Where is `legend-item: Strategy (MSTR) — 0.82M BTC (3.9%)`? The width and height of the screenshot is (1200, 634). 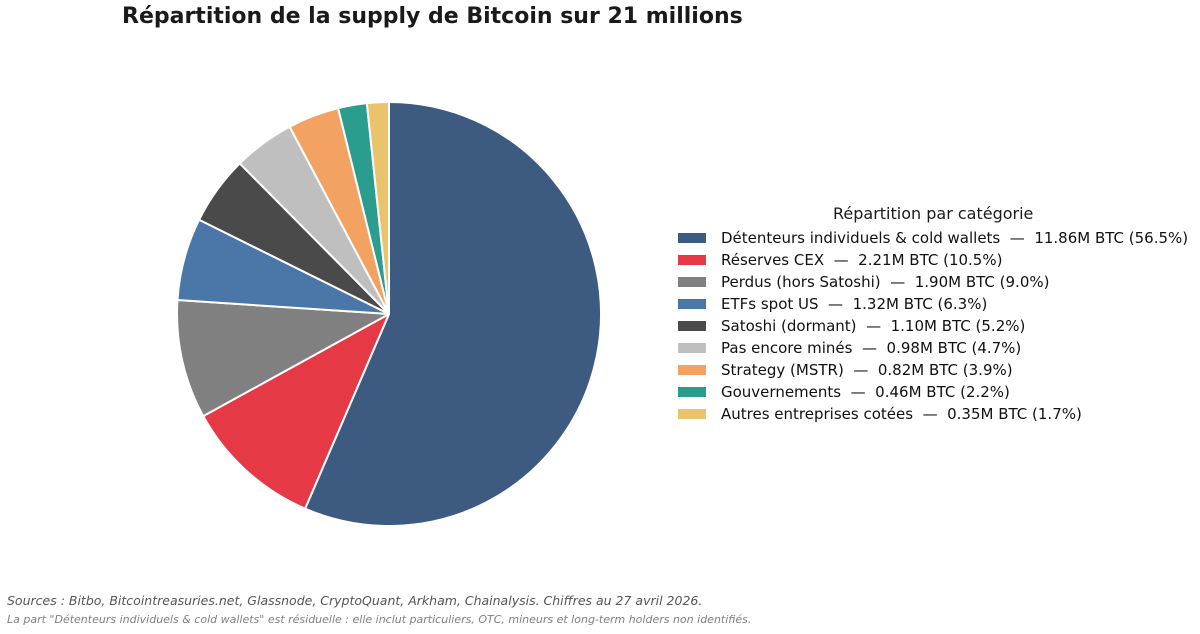 legend-item: Strategy (MSTR) — 0.82M BTC (3.9%) is located at coordinates (938, 370).